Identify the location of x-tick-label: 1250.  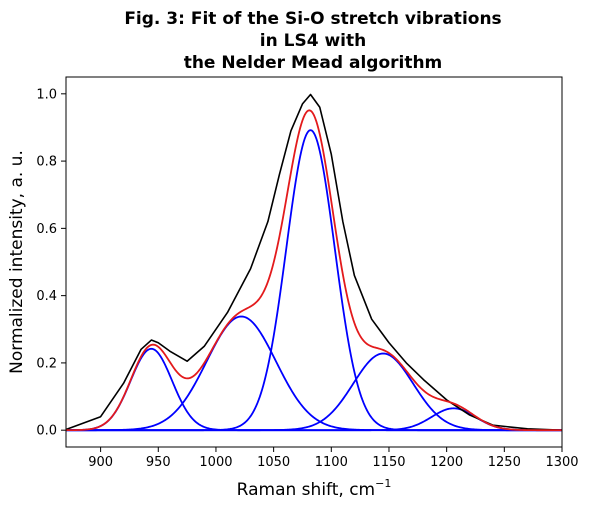
(504, 462).